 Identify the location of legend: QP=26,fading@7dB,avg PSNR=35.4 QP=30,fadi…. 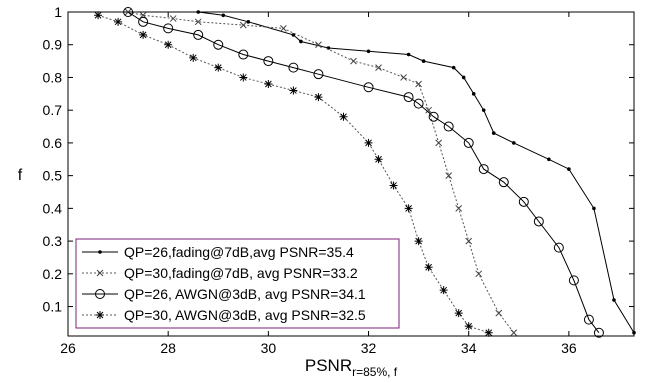
(237, 283).